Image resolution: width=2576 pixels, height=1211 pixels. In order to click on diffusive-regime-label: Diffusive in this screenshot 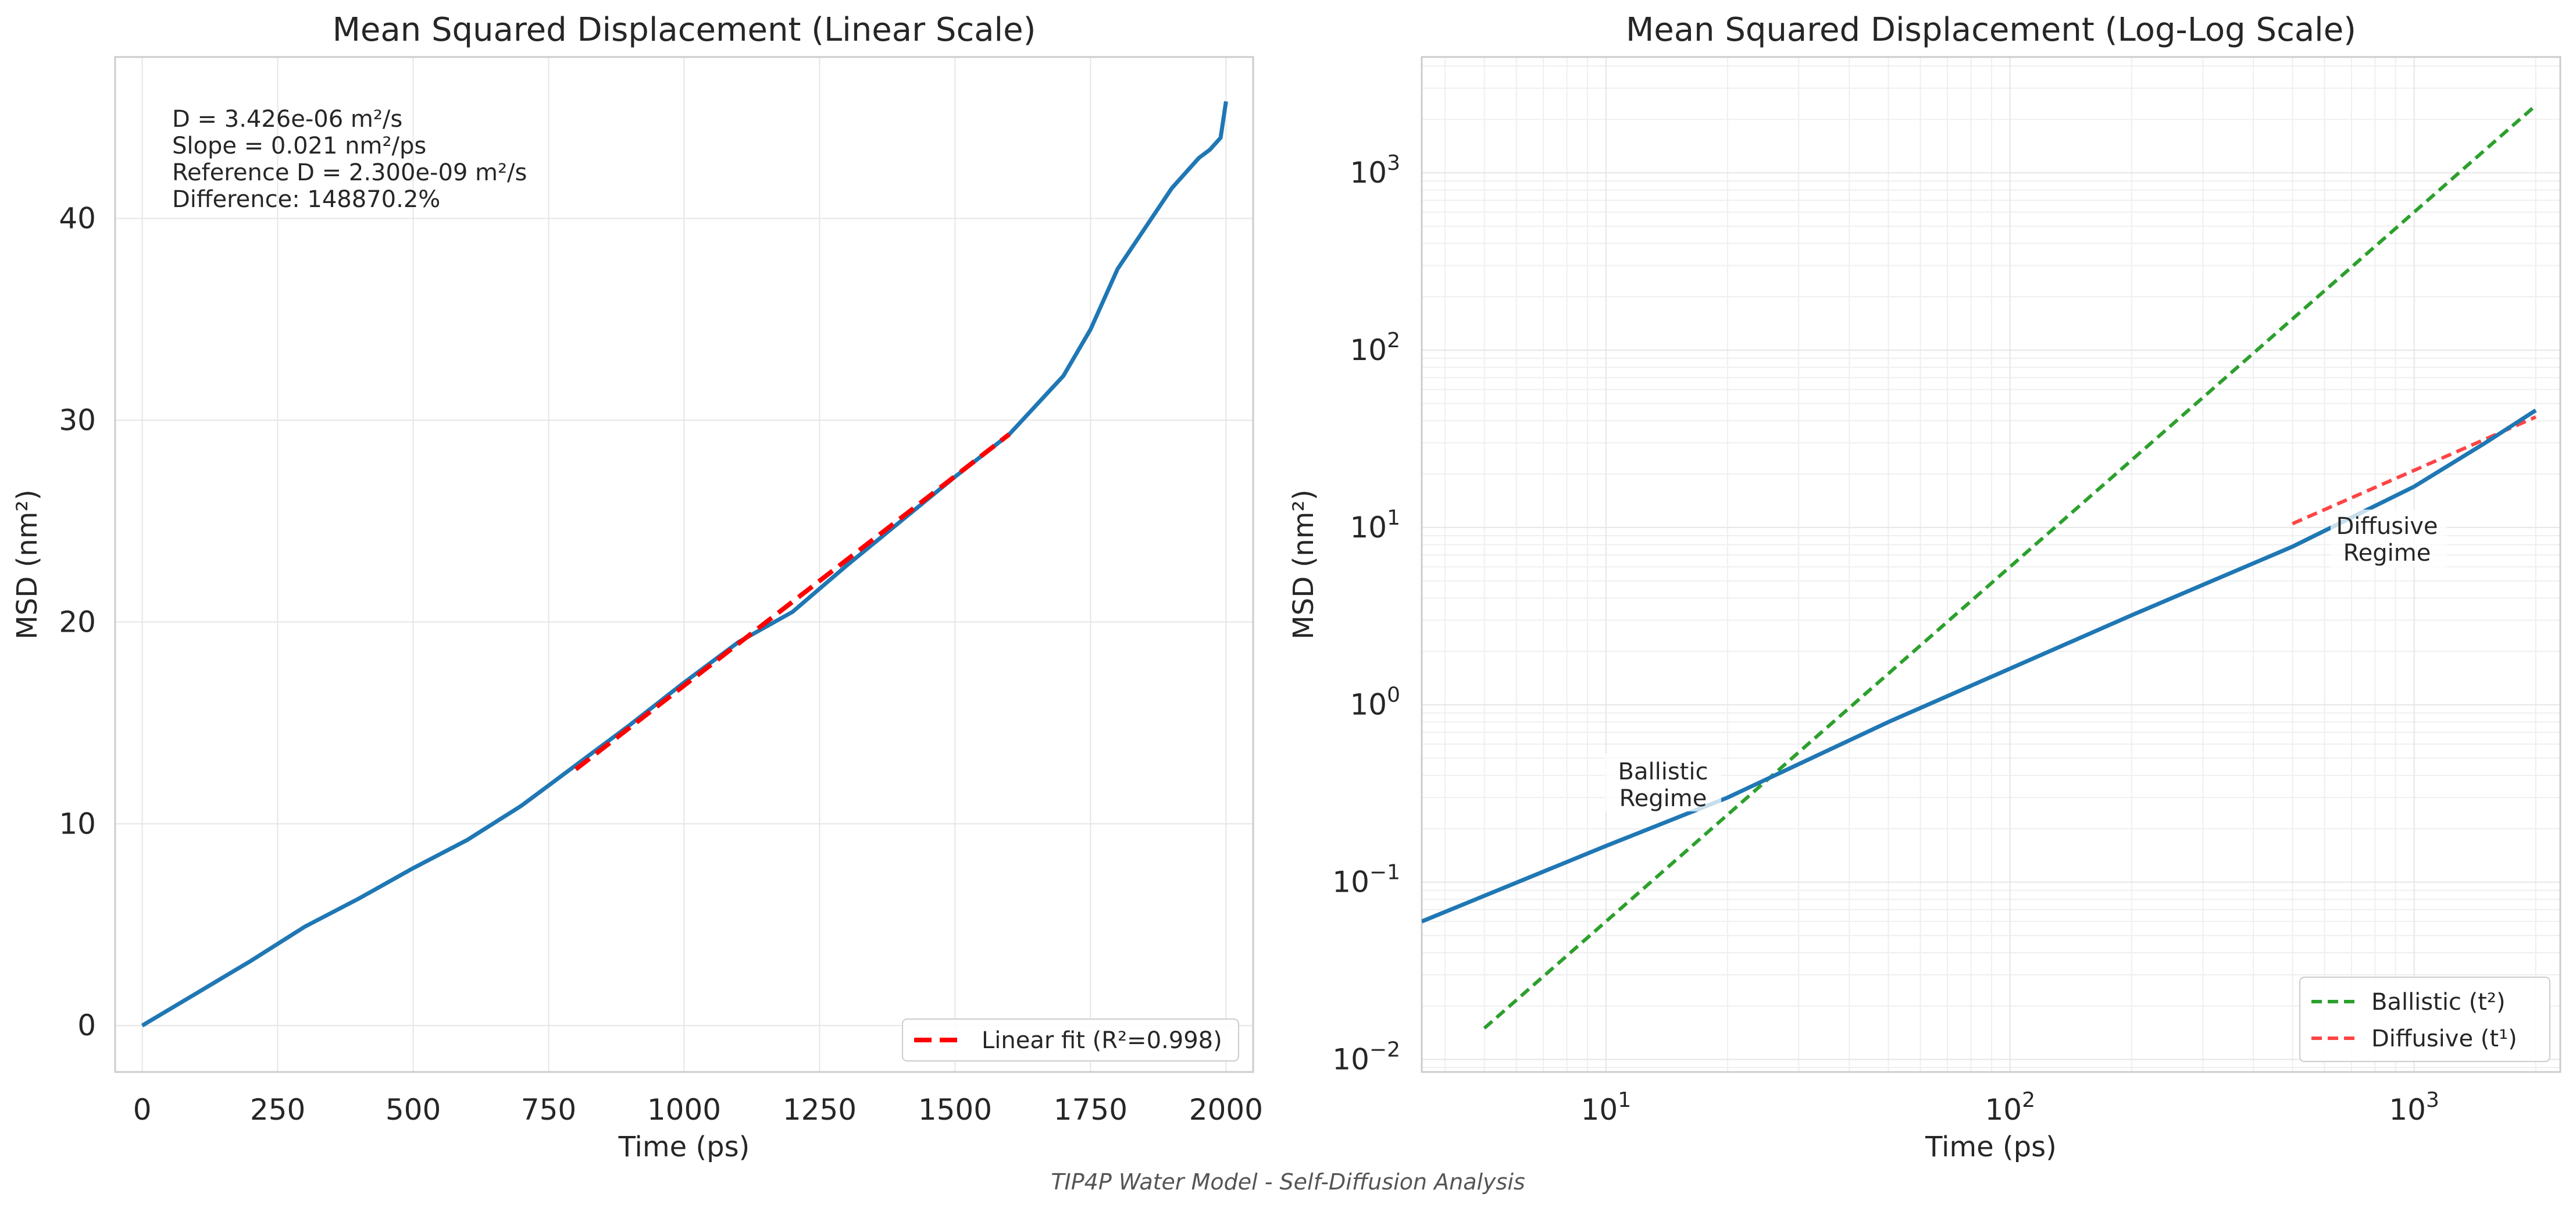, I will do `click(2387, 526)`.